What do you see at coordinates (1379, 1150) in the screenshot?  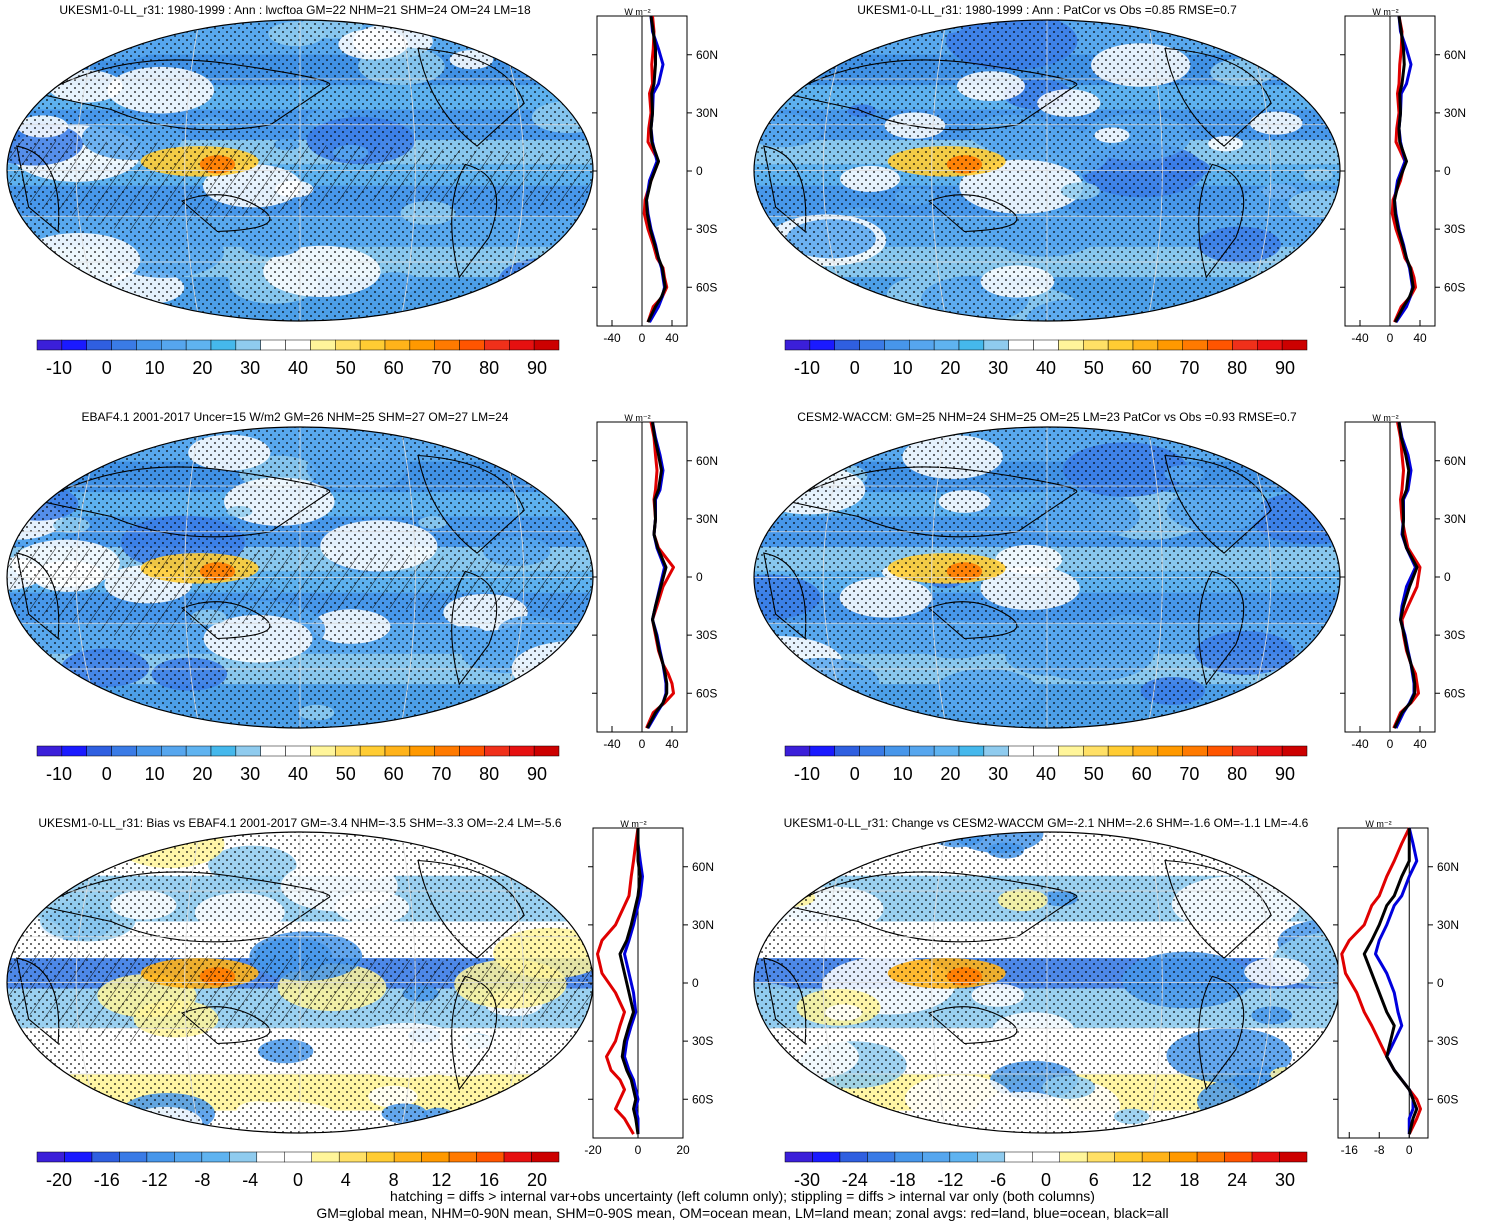 I see `zonal-x-tick-label: -8` at bounding box center [1379, 1150].